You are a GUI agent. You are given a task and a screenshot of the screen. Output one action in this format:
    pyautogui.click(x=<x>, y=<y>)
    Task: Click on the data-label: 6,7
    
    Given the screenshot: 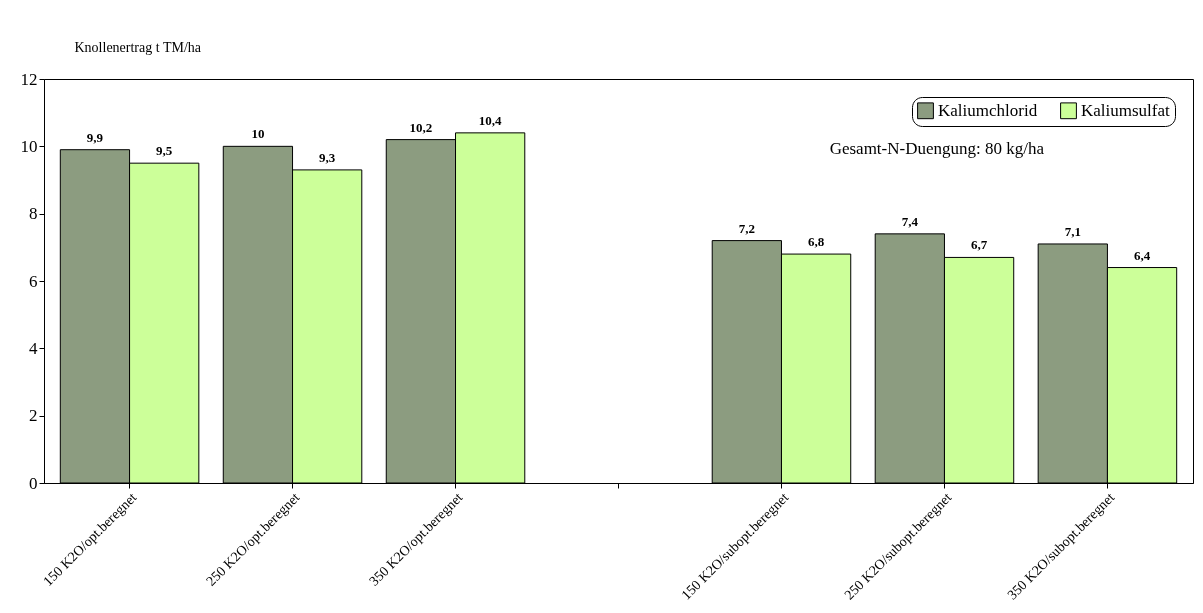 What is the action you would take?
    pyautogui.click(x=979, y=245)
    